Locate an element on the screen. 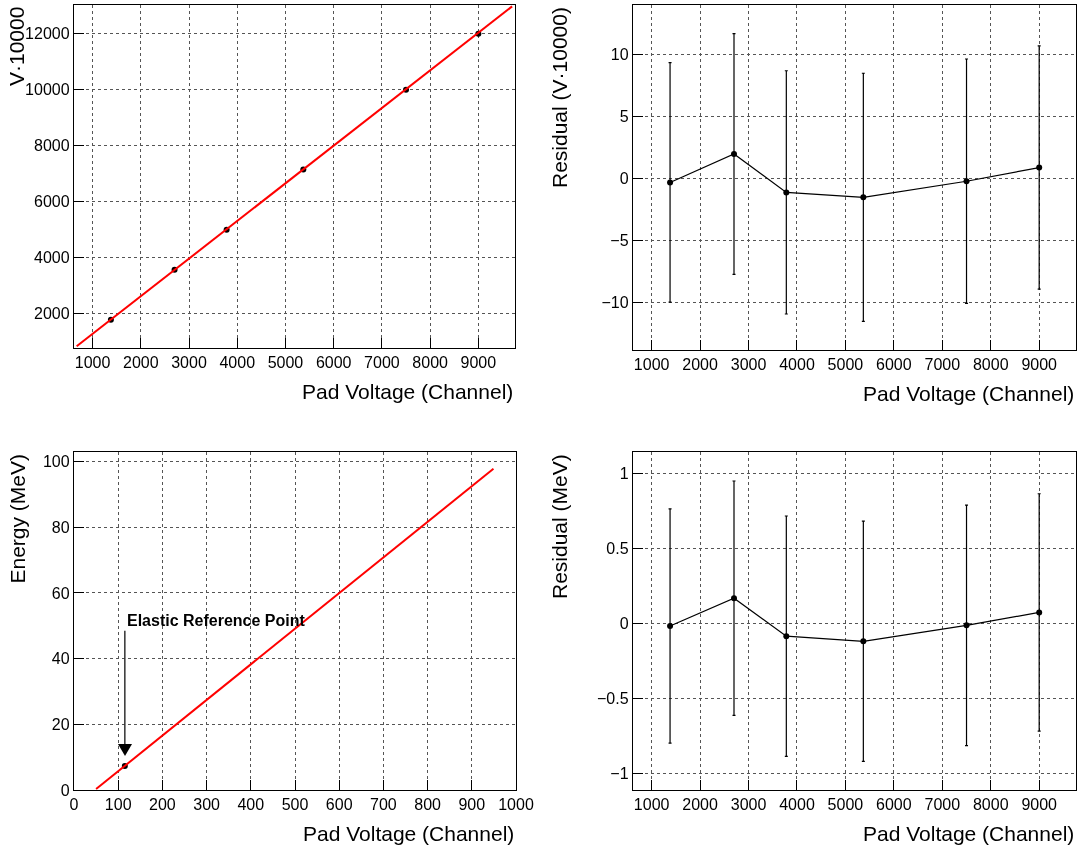  x-tick-label: 400 is located at coordinates (251, 805).